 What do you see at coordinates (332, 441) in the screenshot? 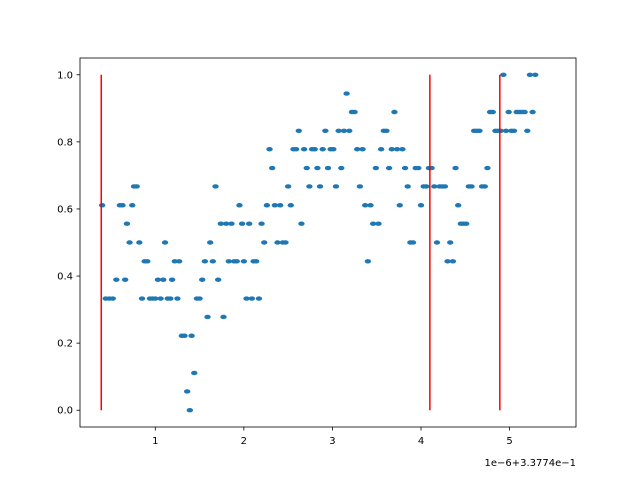
I see `x-tick-label: 3` at bounding box center [332, 441].